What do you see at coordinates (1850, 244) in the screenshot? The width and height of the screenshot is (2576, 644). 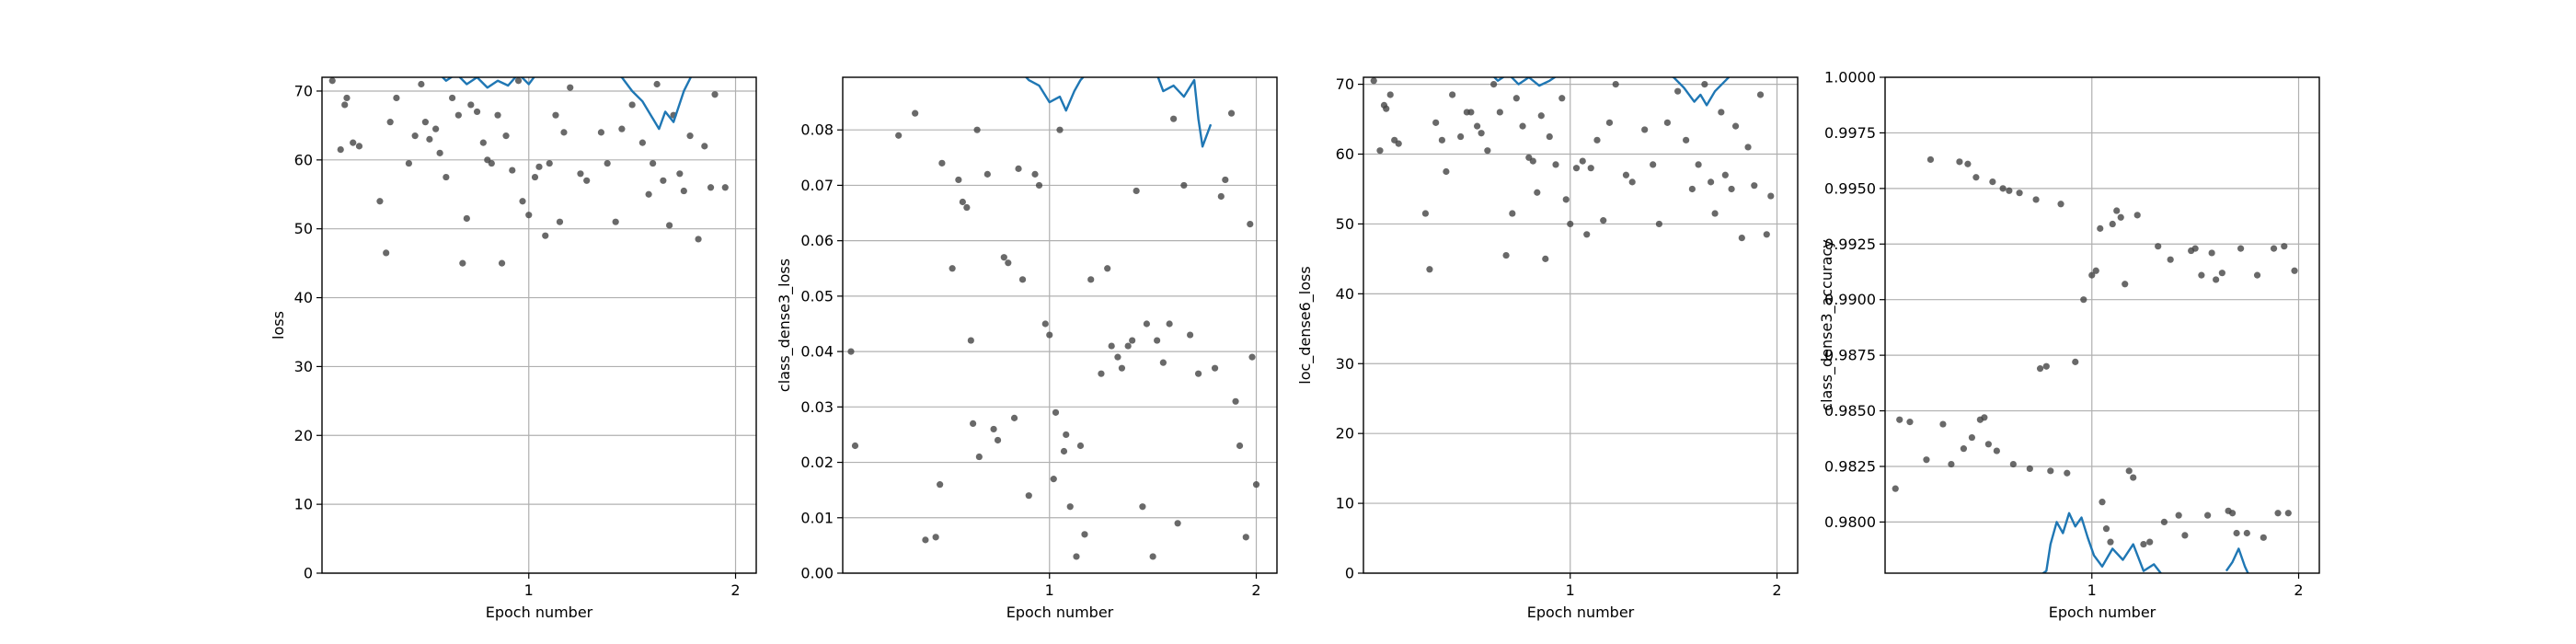 I see `y-tick-label: 0.9925` at bounding box center [1850, 244].